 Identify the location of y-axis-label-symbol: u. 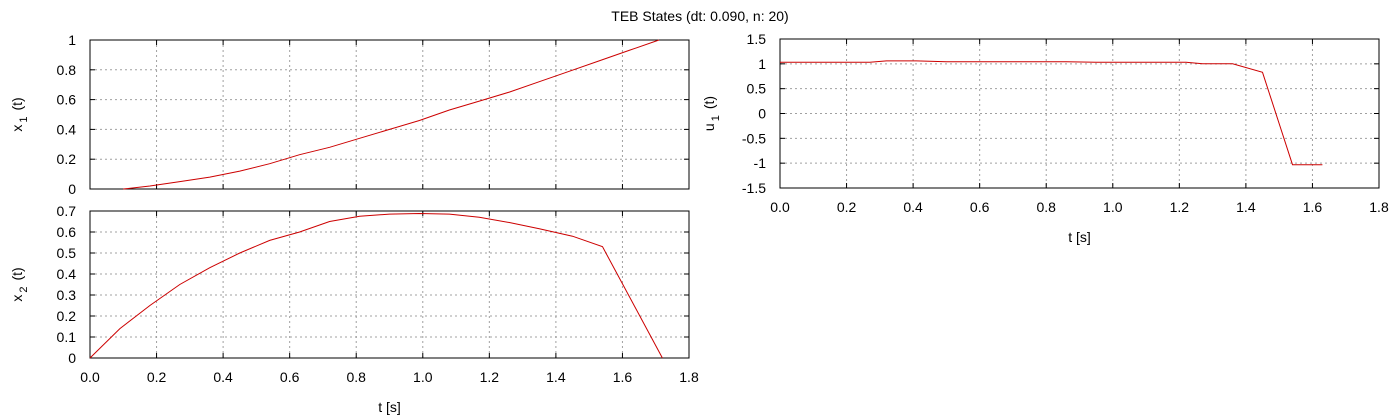
(709, 127).